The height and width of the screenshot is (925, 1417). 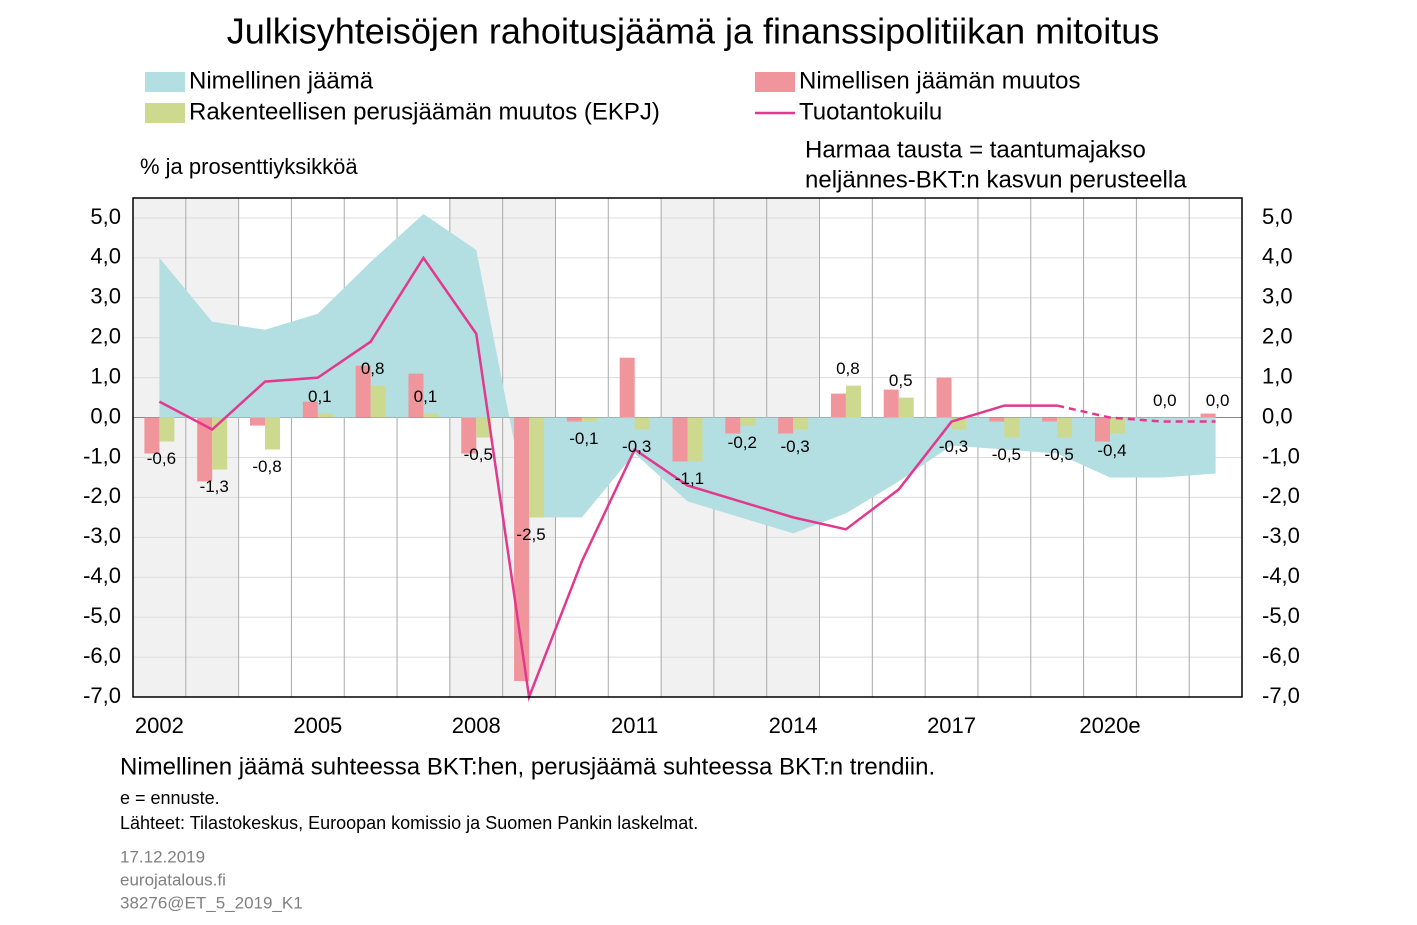 I want to click on y-tick-label: -6,0, so click(x=102, y=655).